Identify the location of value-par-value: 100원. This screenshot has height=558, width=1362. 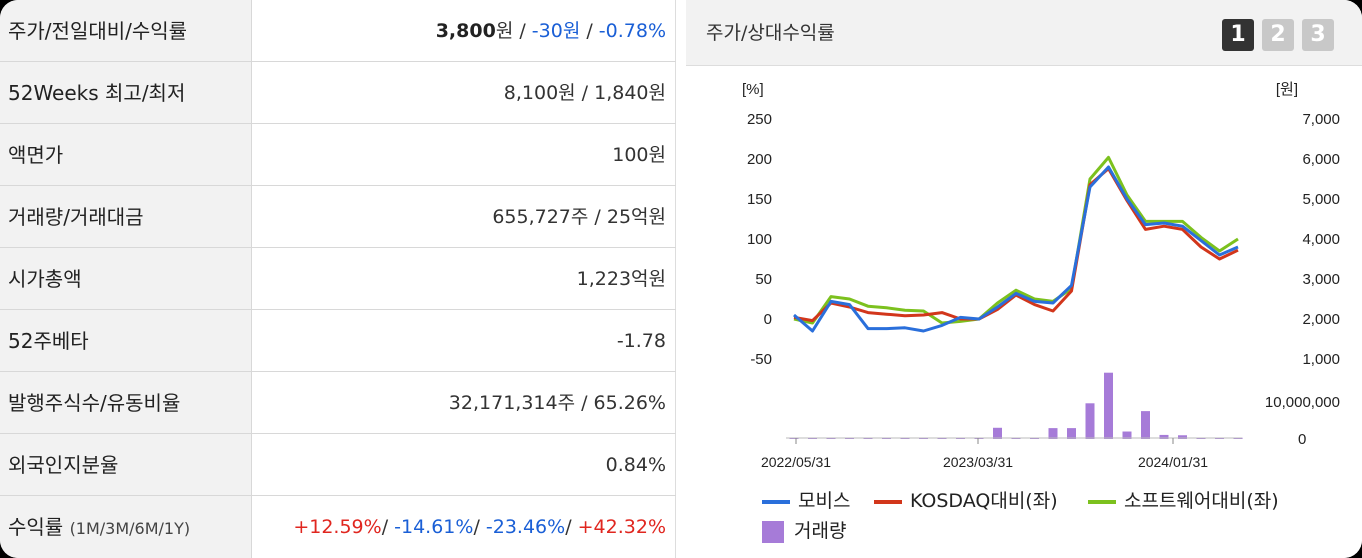
(639, 155).